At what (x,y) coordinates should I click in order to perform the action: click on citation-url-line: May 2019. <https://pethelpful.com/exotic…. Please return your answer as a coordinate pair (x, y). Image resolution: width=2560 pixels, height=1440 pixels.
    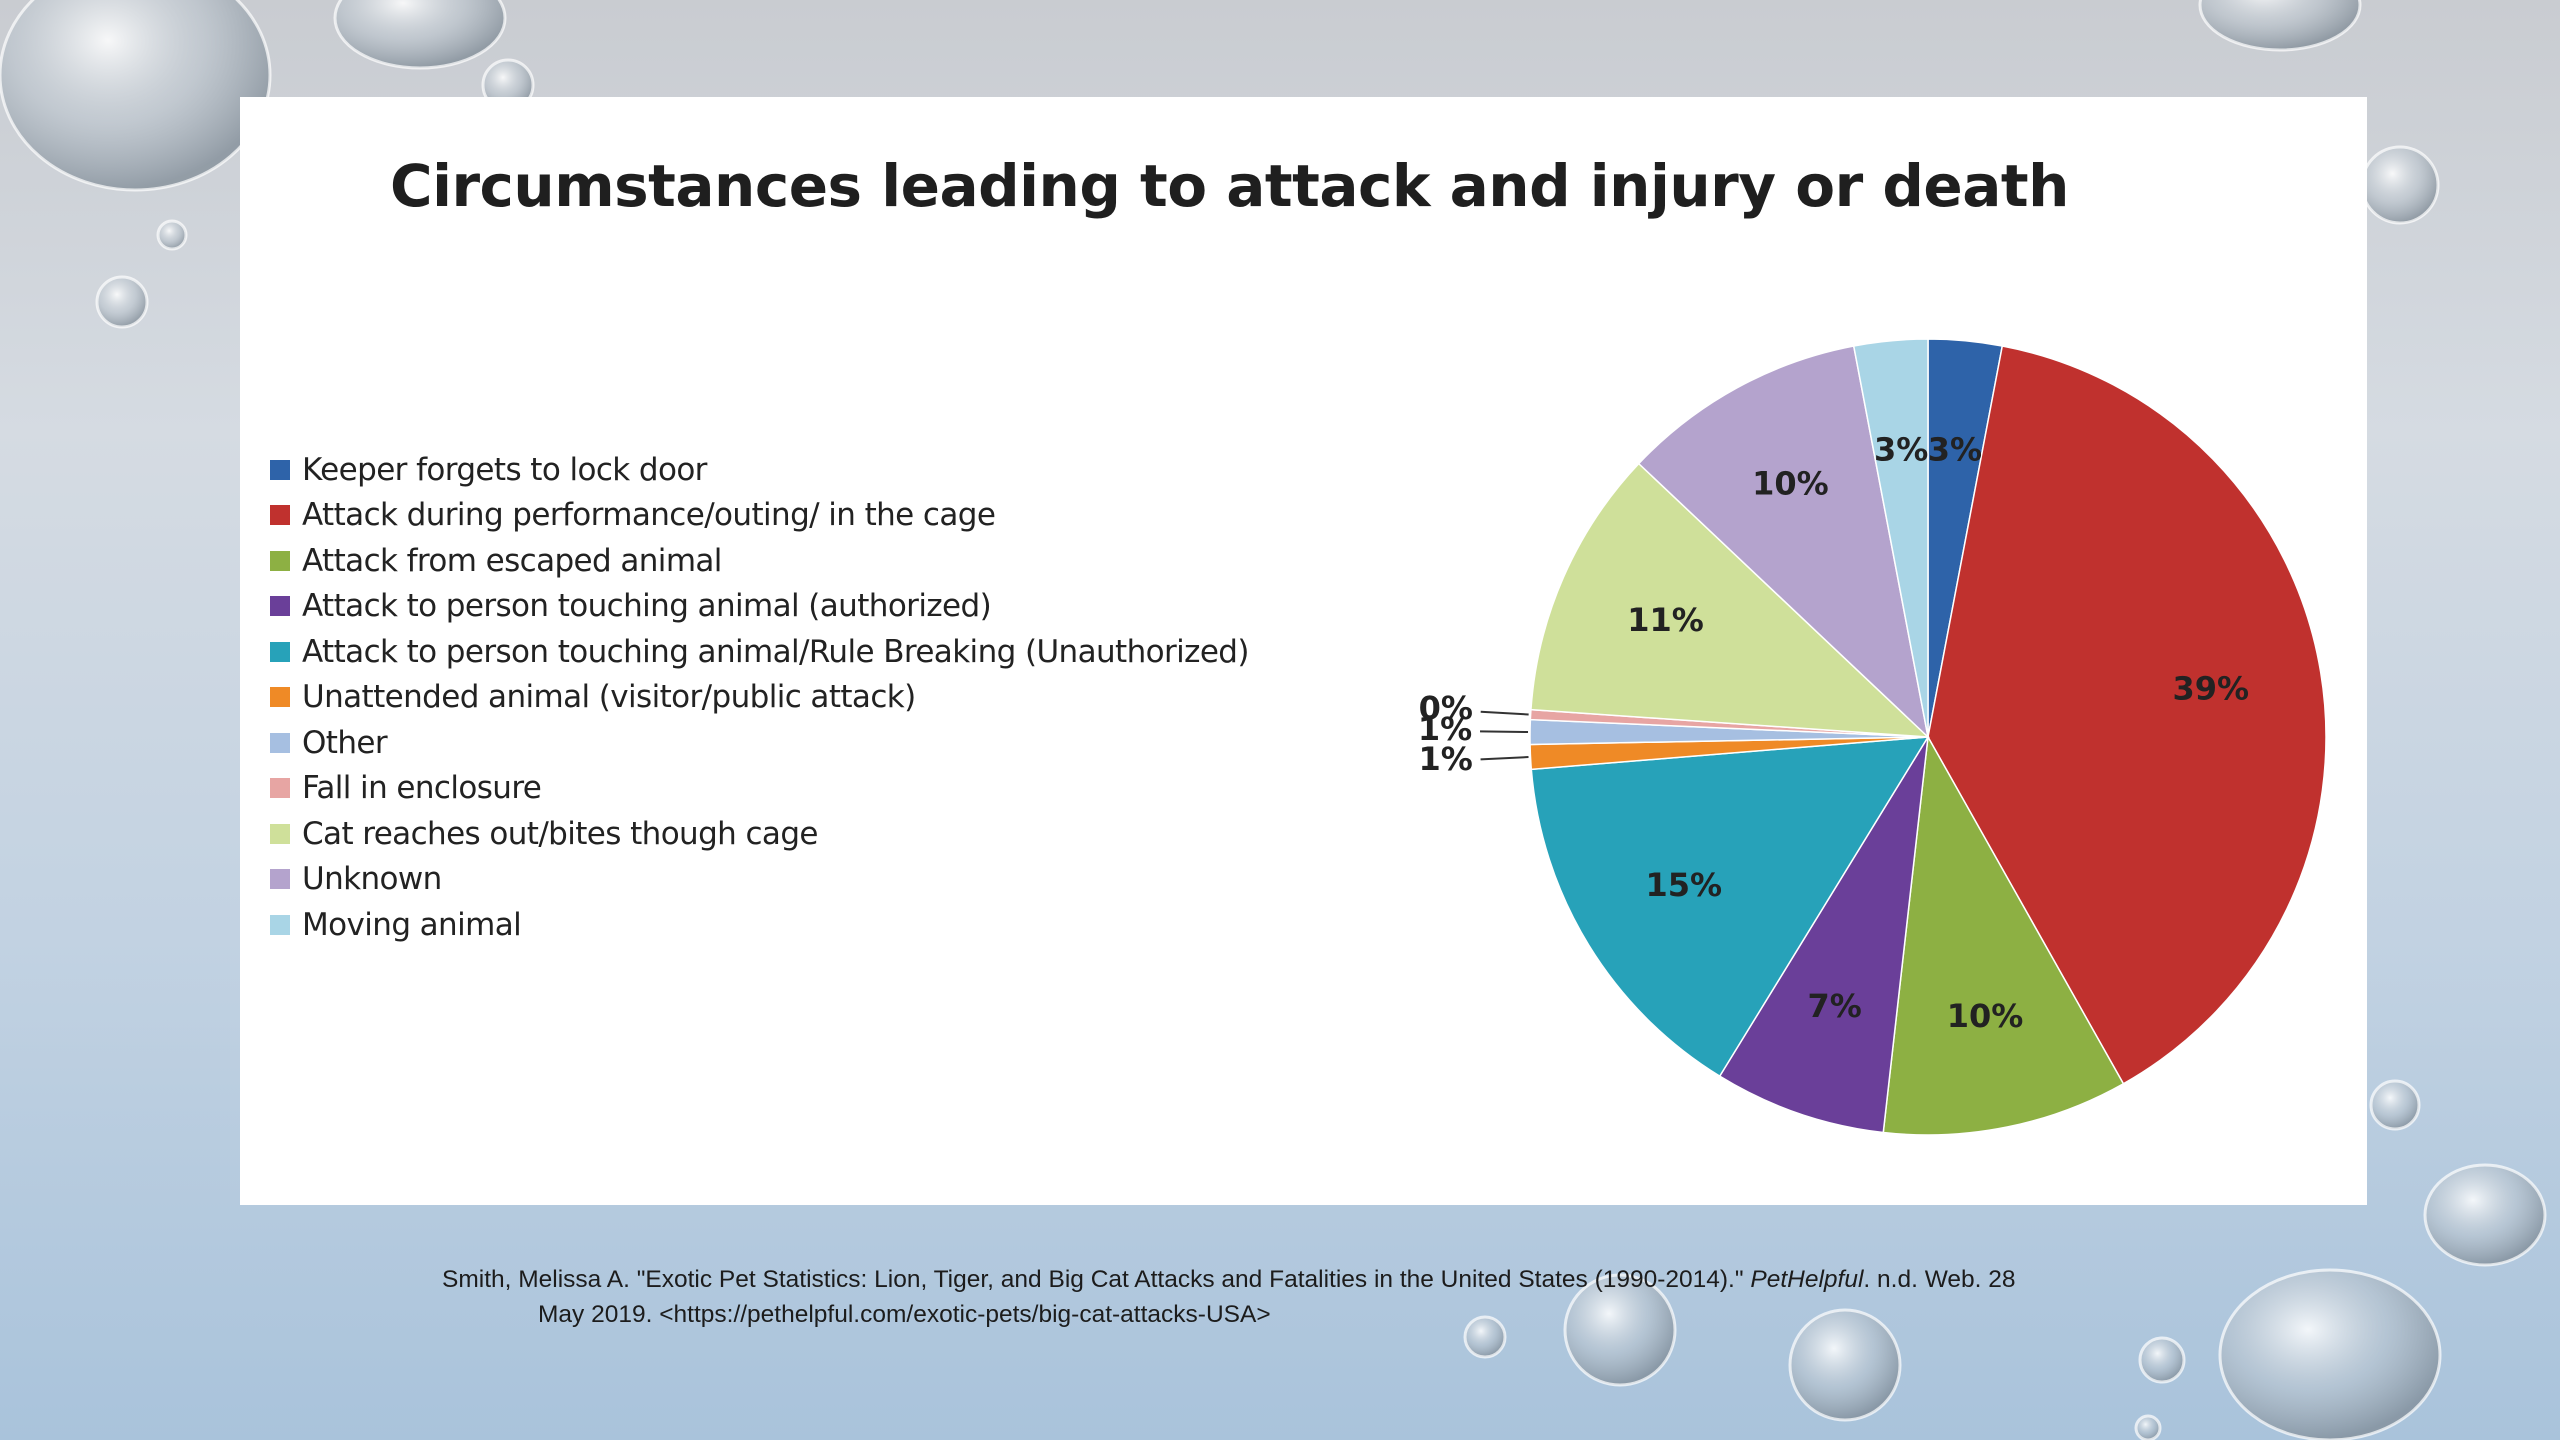
    Looking at the image, I should click on (904, 1314).